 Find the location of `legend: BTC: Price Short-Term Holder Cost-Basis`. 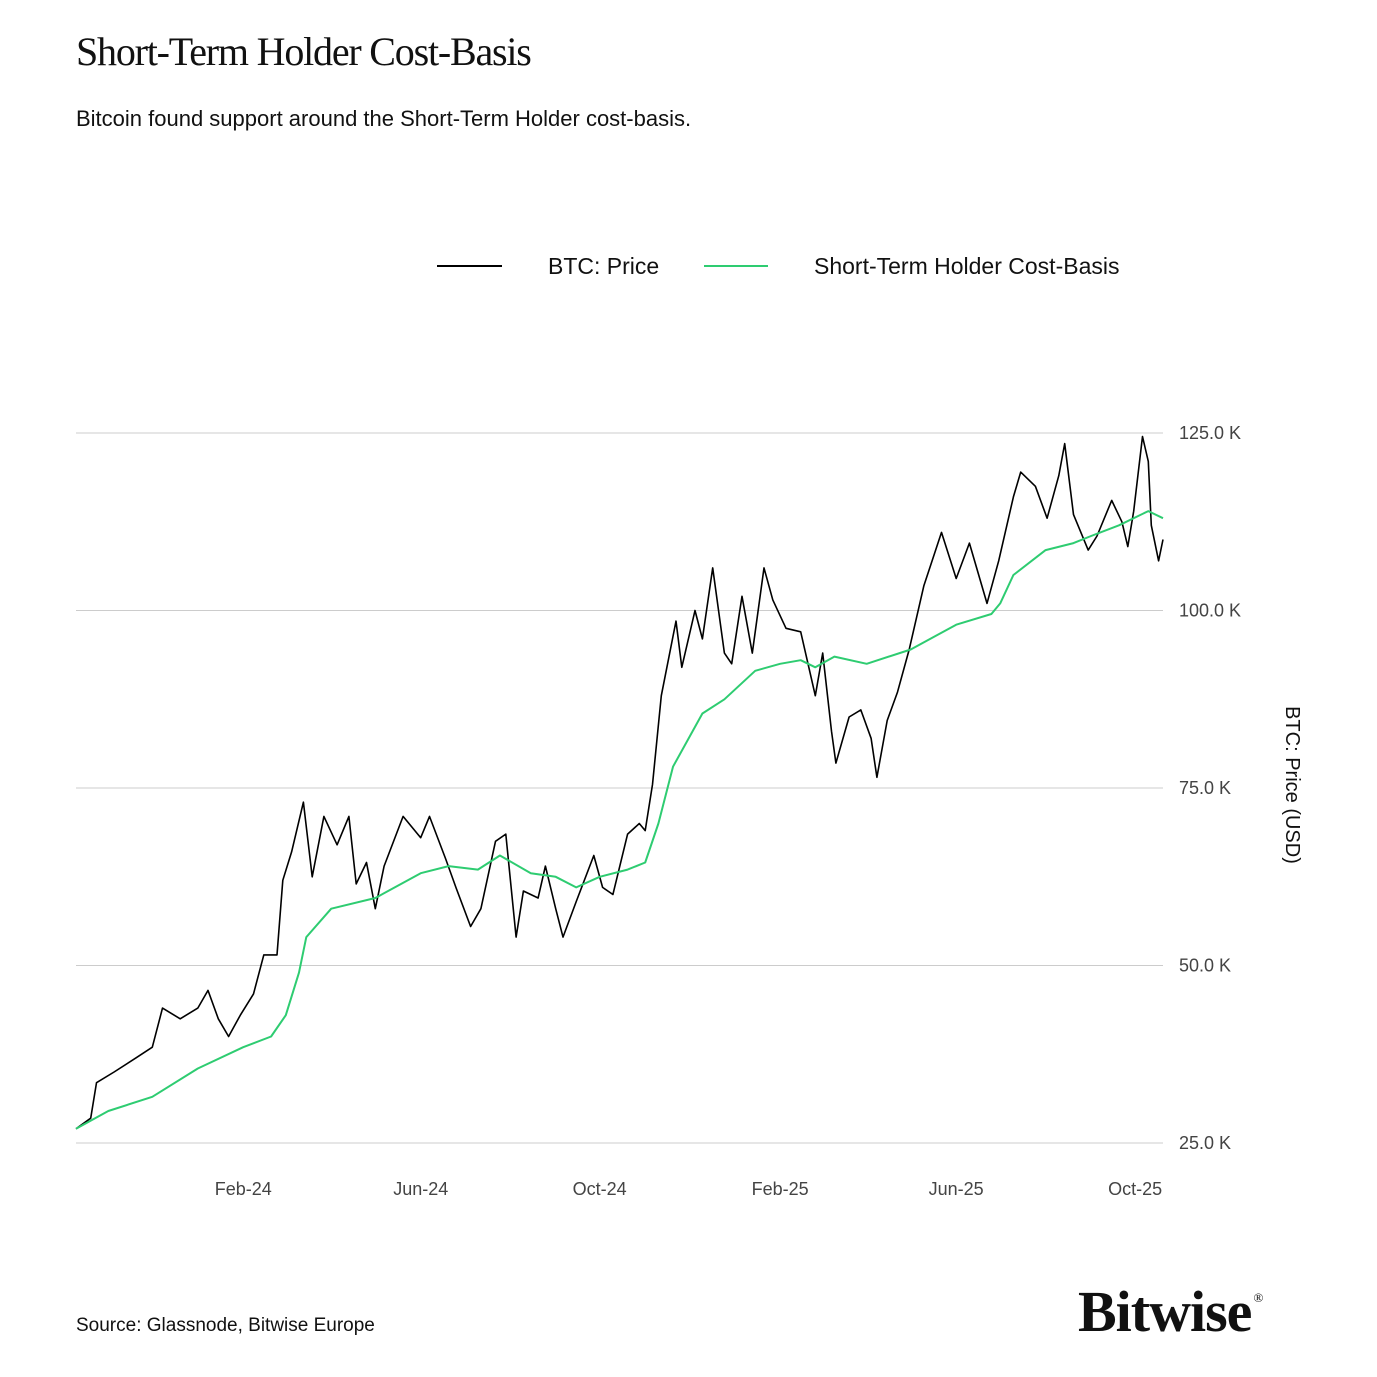

legend: BTC: Price Short-Term Holder Cost-Basis is located at coordinates (778, 266).